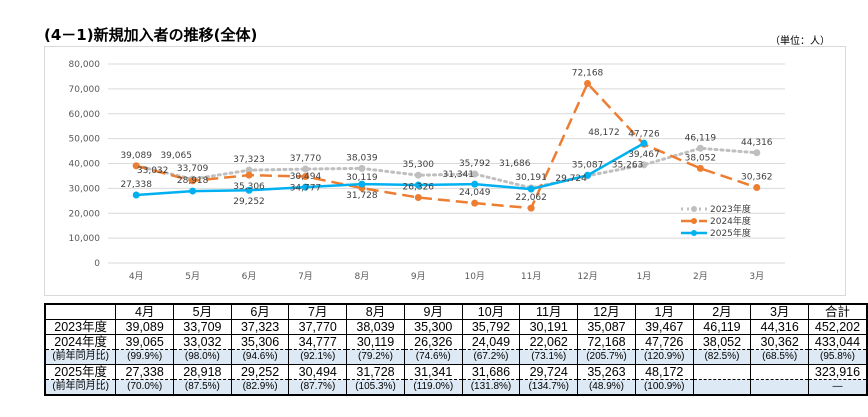  I want to click on table-cell: 33,709, so click(202, 327).